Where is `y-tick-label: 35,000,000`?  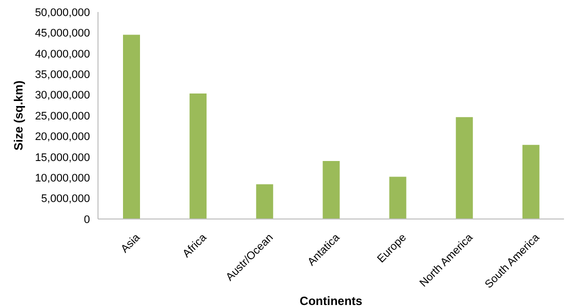 y-tick-label: 35,000,000 is located at coordinates (62, 75).